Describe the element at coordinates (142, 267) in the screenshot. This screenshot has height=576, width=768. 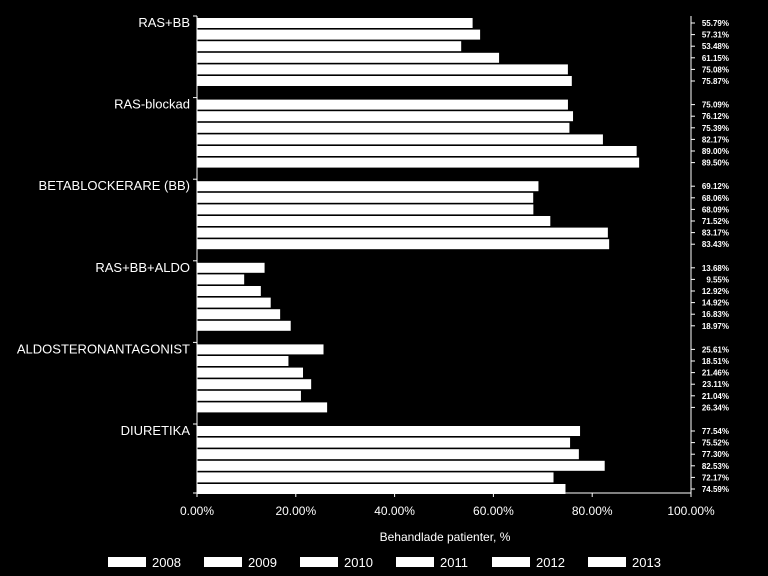
I see `category-label: RAS+BB+ALDO` at that location.